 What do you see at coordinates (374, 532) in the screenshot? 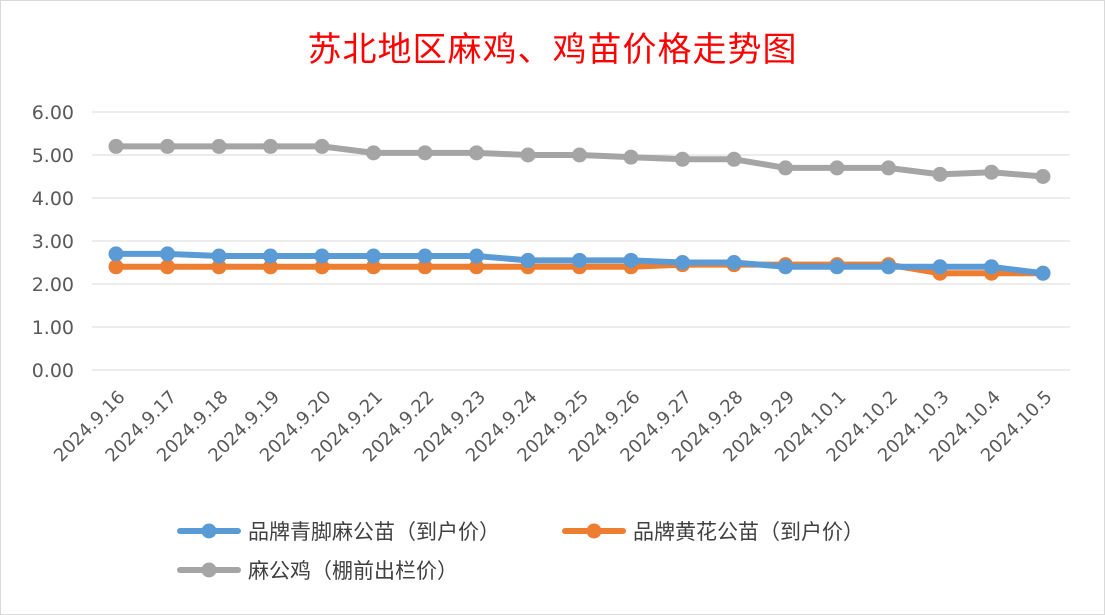
I see `legend-label: 品牌青脚麻公苗（到户价）` at bounding box center [374, 532].